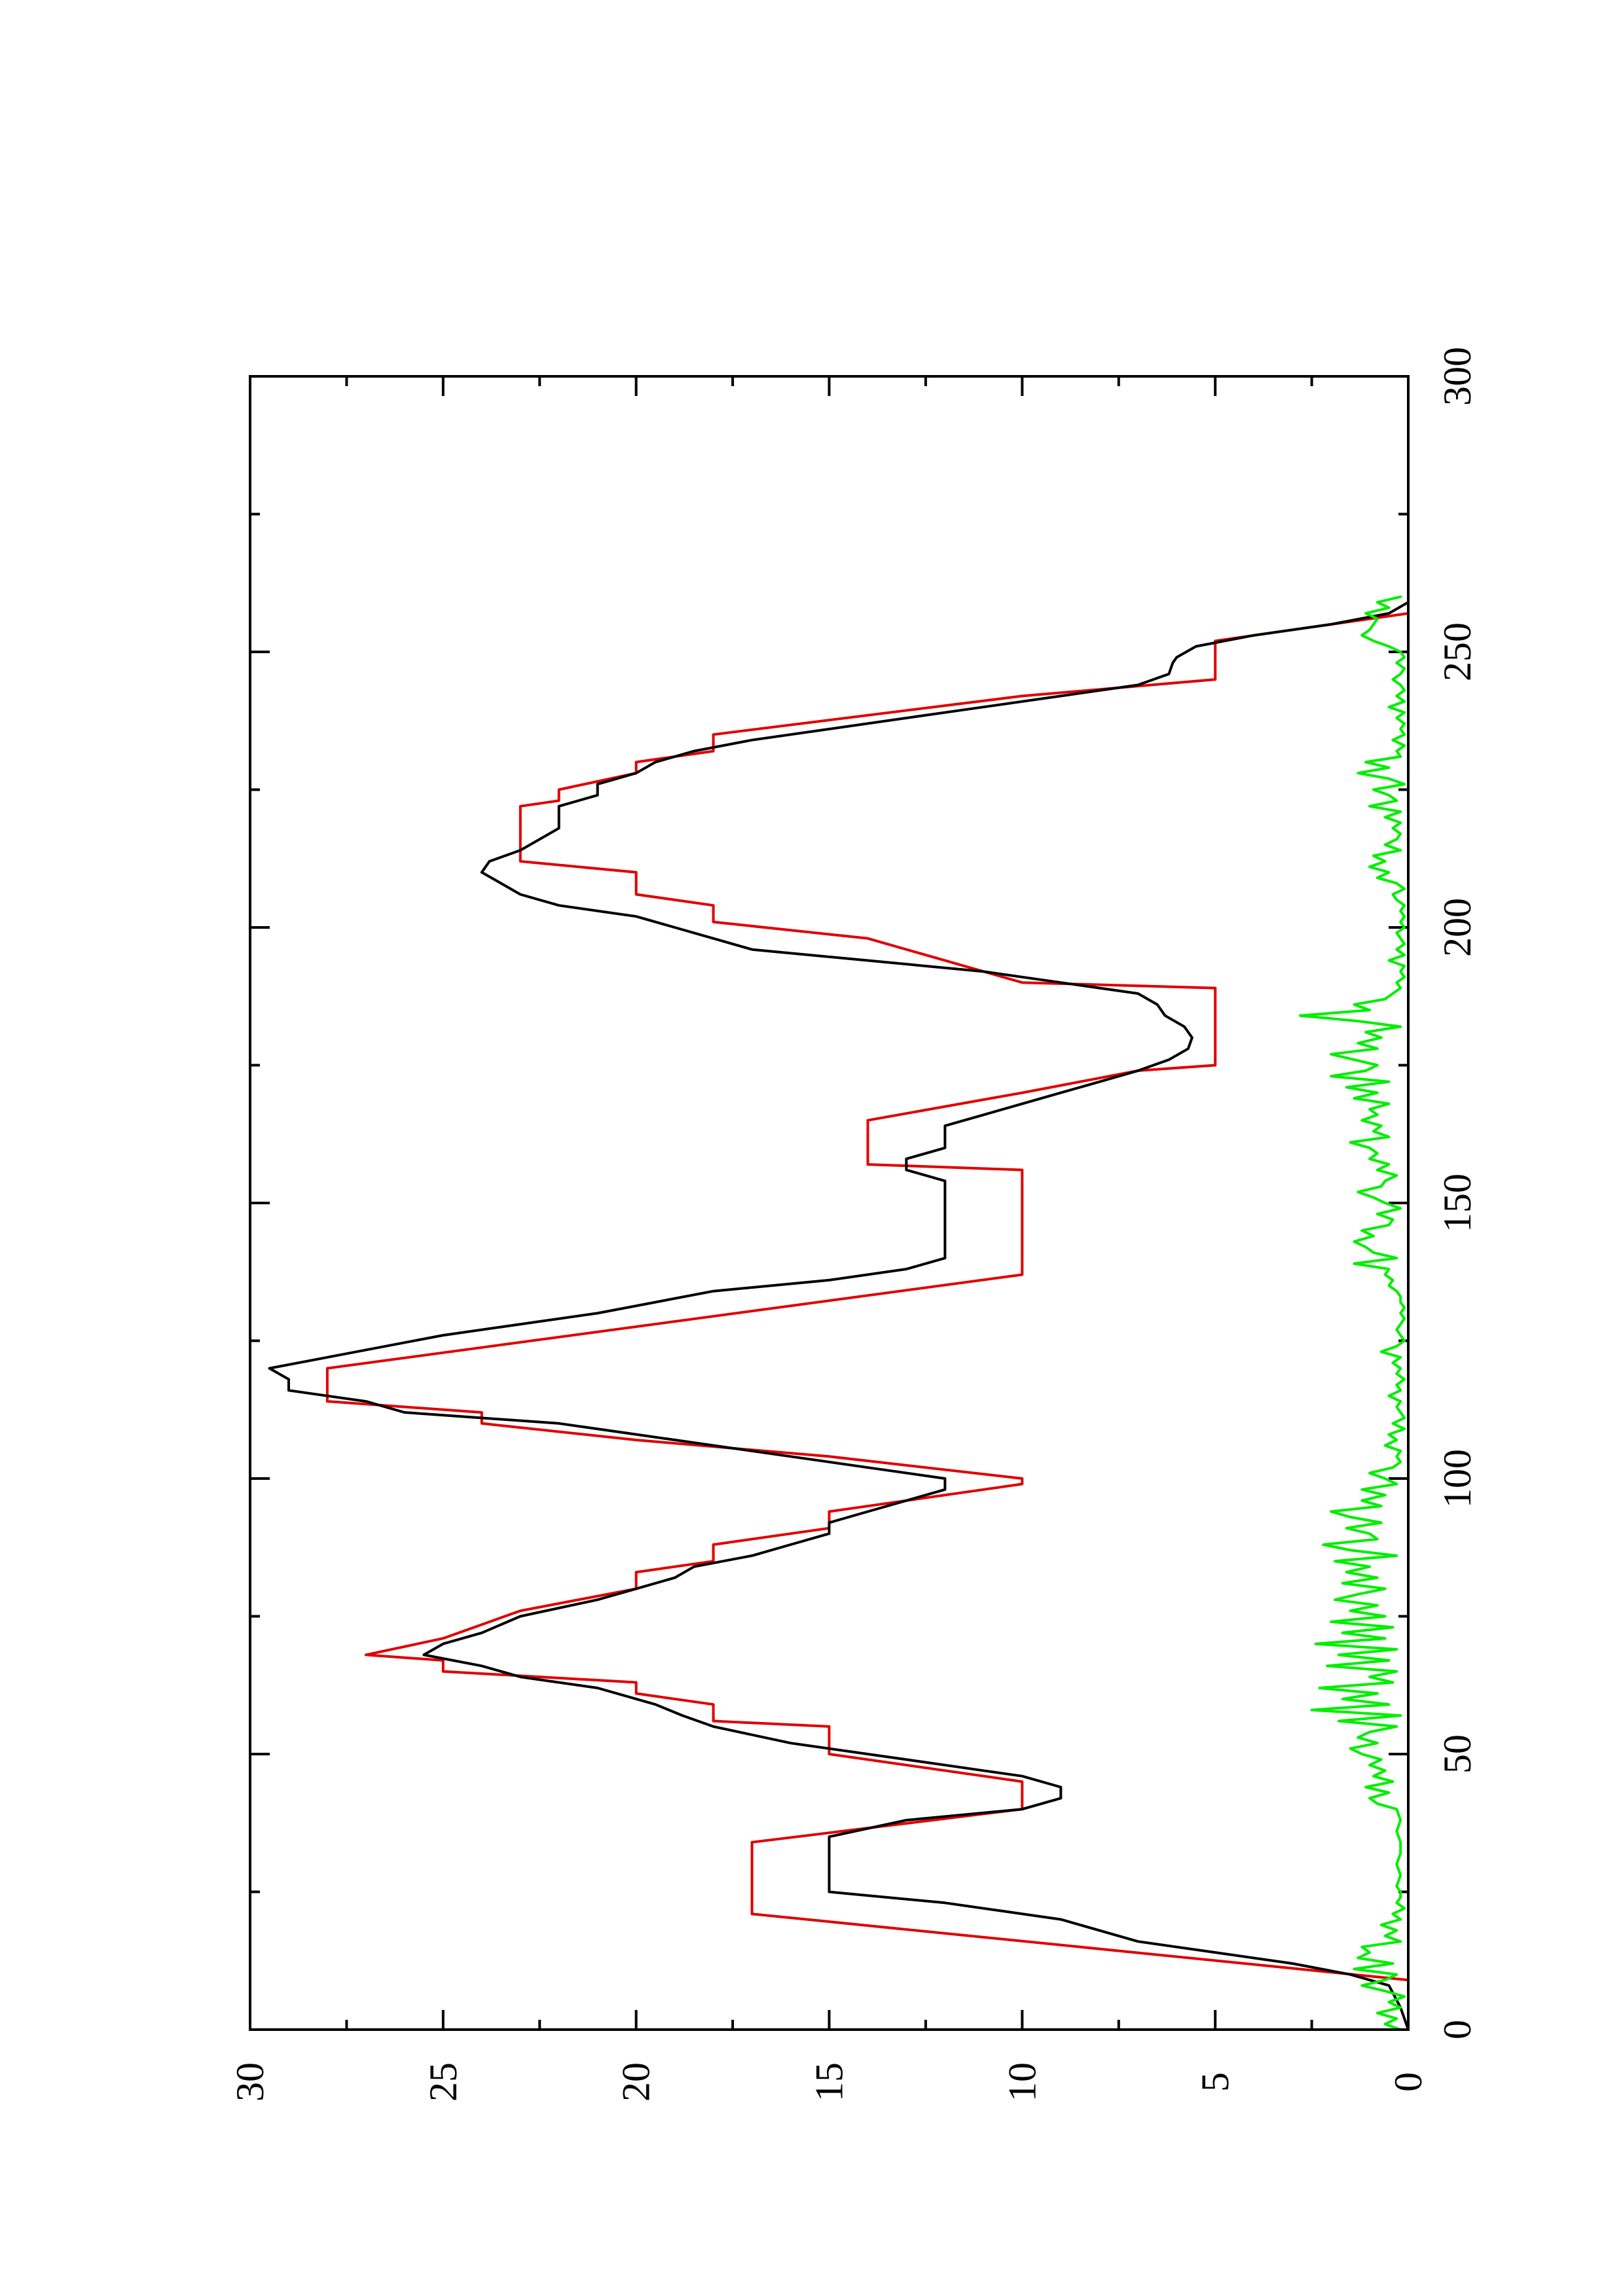 The image size is (1623, 2296). Describe the element at coordinates (1457, 1203) in the screenshot. I see `x-tick-label: 150` at that location.